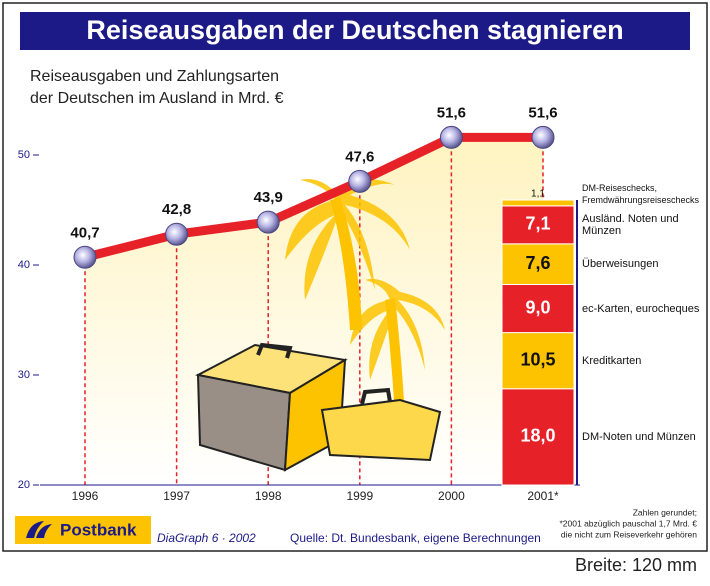 The image size is (710, 586). What do you see at coordinates (157, 98) in the screenshot?
I see `subtitle: der Deutschen im Ausland in Mrd. €` at bounding box center [157, 98].